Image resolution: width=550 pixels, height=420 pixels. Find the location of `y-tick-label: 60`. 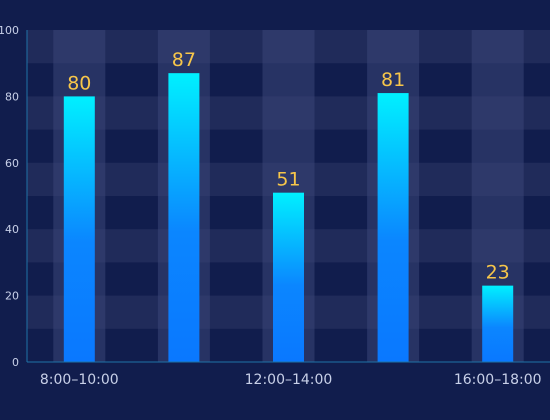

y-tick-label: 60 is located at coordinates (12, 163).